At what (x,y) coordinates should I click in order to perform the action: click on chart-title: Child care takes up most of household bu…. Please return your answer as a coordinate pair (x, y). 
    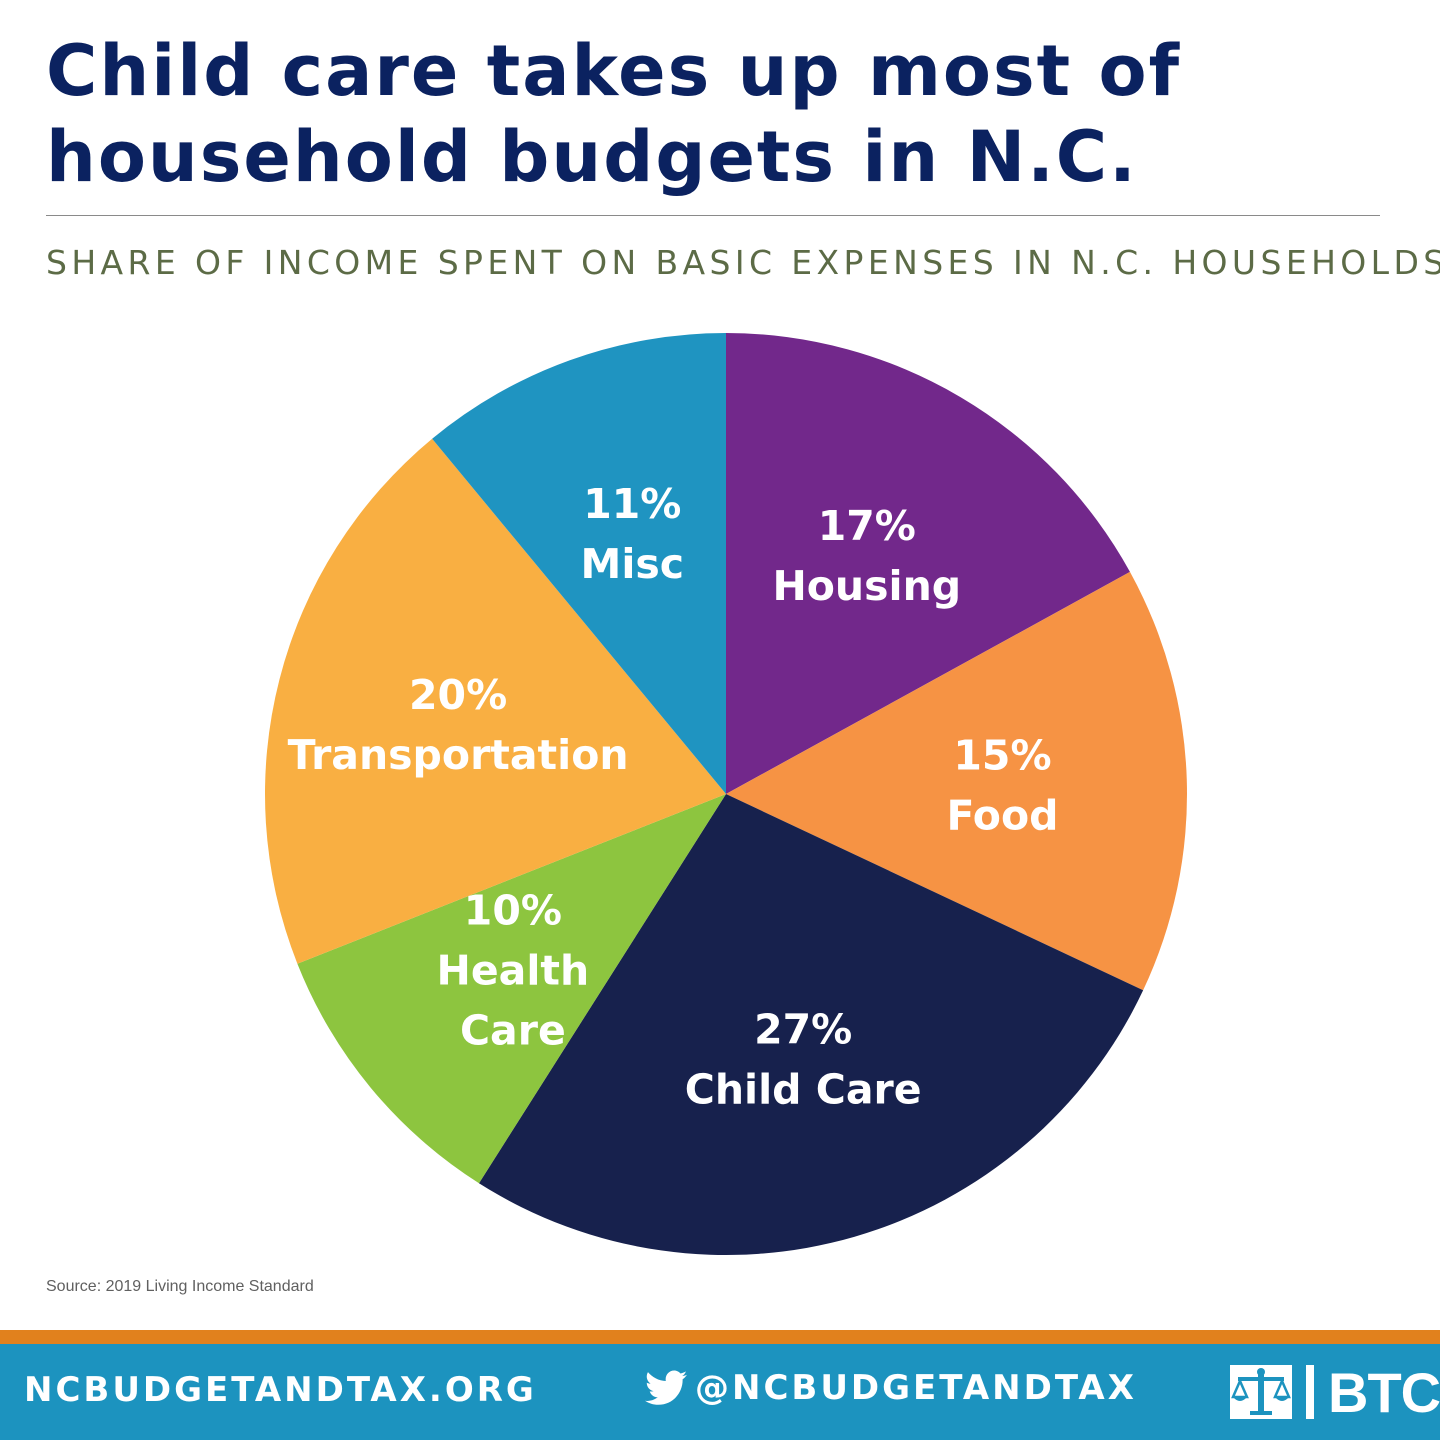
    Looking at the image, I should click on (726, 114).